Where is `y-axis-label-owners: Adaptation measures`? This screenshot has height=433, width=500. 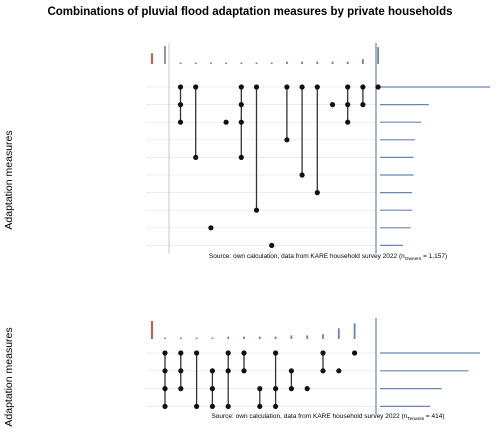
y-axis-label-owners: Adaptation measures is located at coordinates (9, 179).